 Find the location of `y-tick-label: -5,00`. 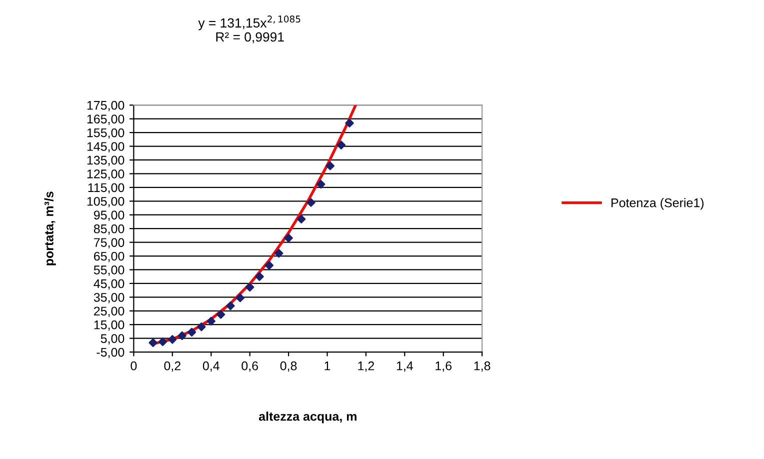

y-tick-label: -5,00 is located at coordinates (110, 353).